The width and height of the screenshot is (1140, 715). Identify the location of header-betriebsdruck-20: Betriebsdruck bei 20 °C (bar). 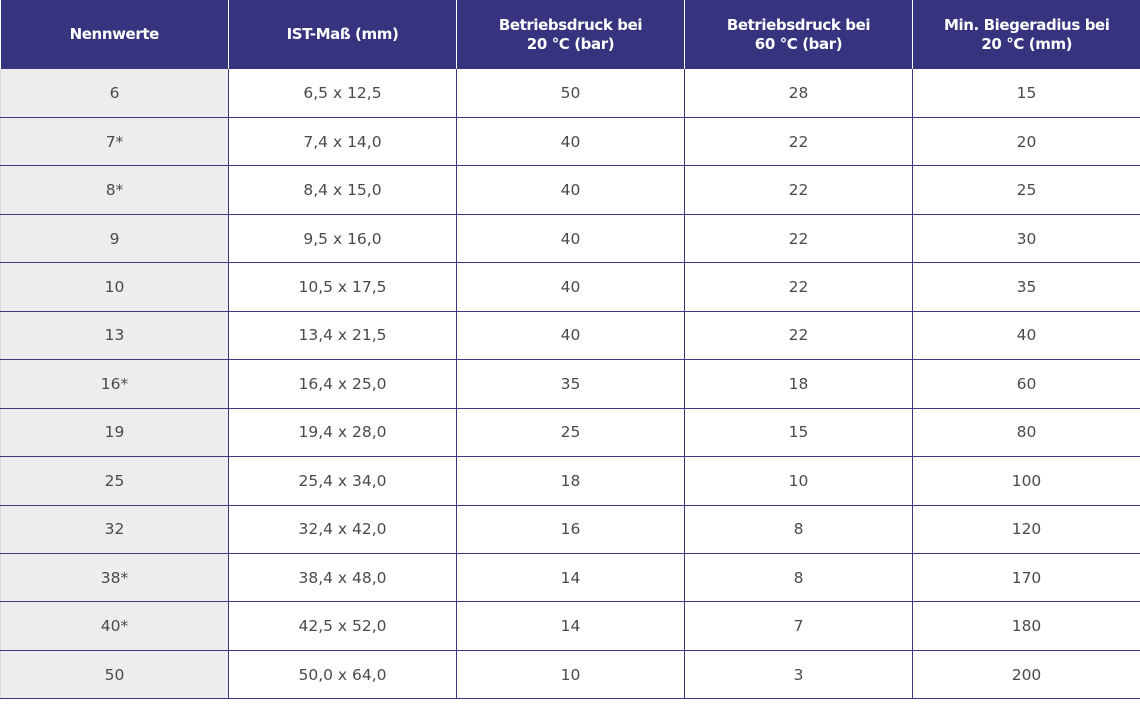
(570, 34).